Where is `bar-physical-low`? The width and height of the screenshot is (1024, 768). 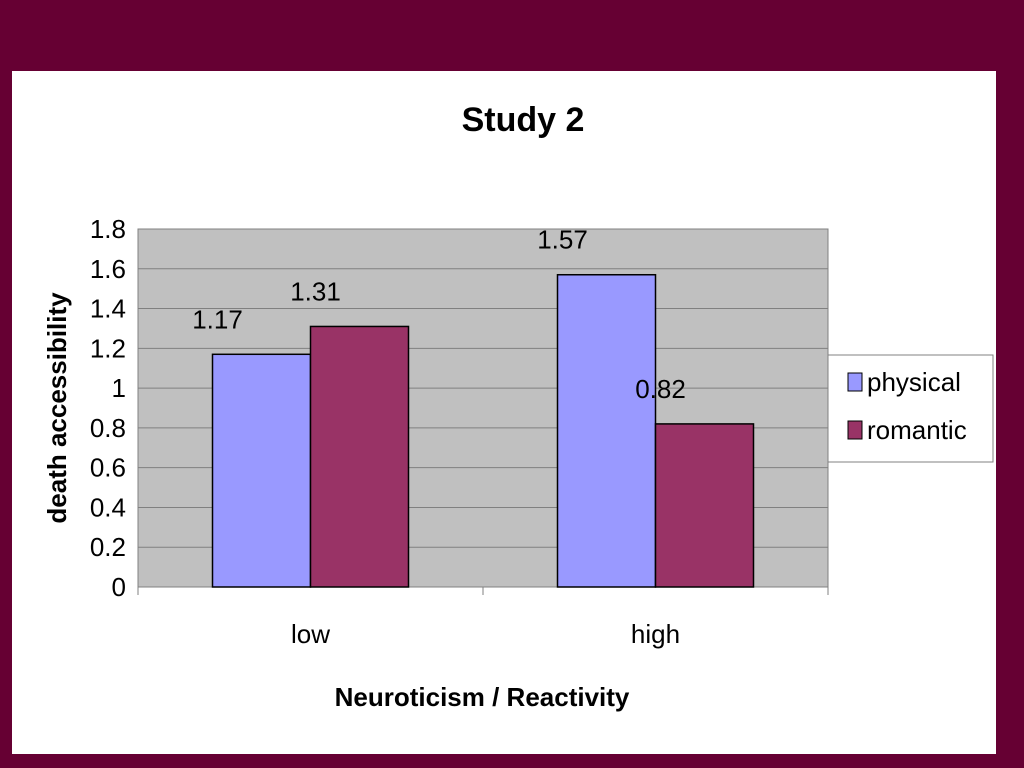 bar-physical-low is located at coordinates (261, 470).